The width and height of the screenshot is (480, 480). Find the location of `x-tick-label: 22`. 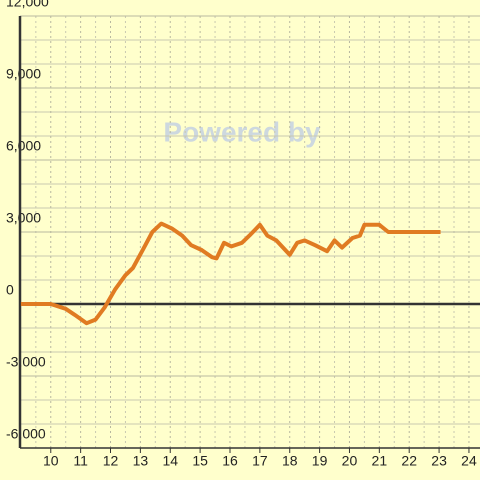

x-tick-label: 22 is located at coordinates (409, 461).